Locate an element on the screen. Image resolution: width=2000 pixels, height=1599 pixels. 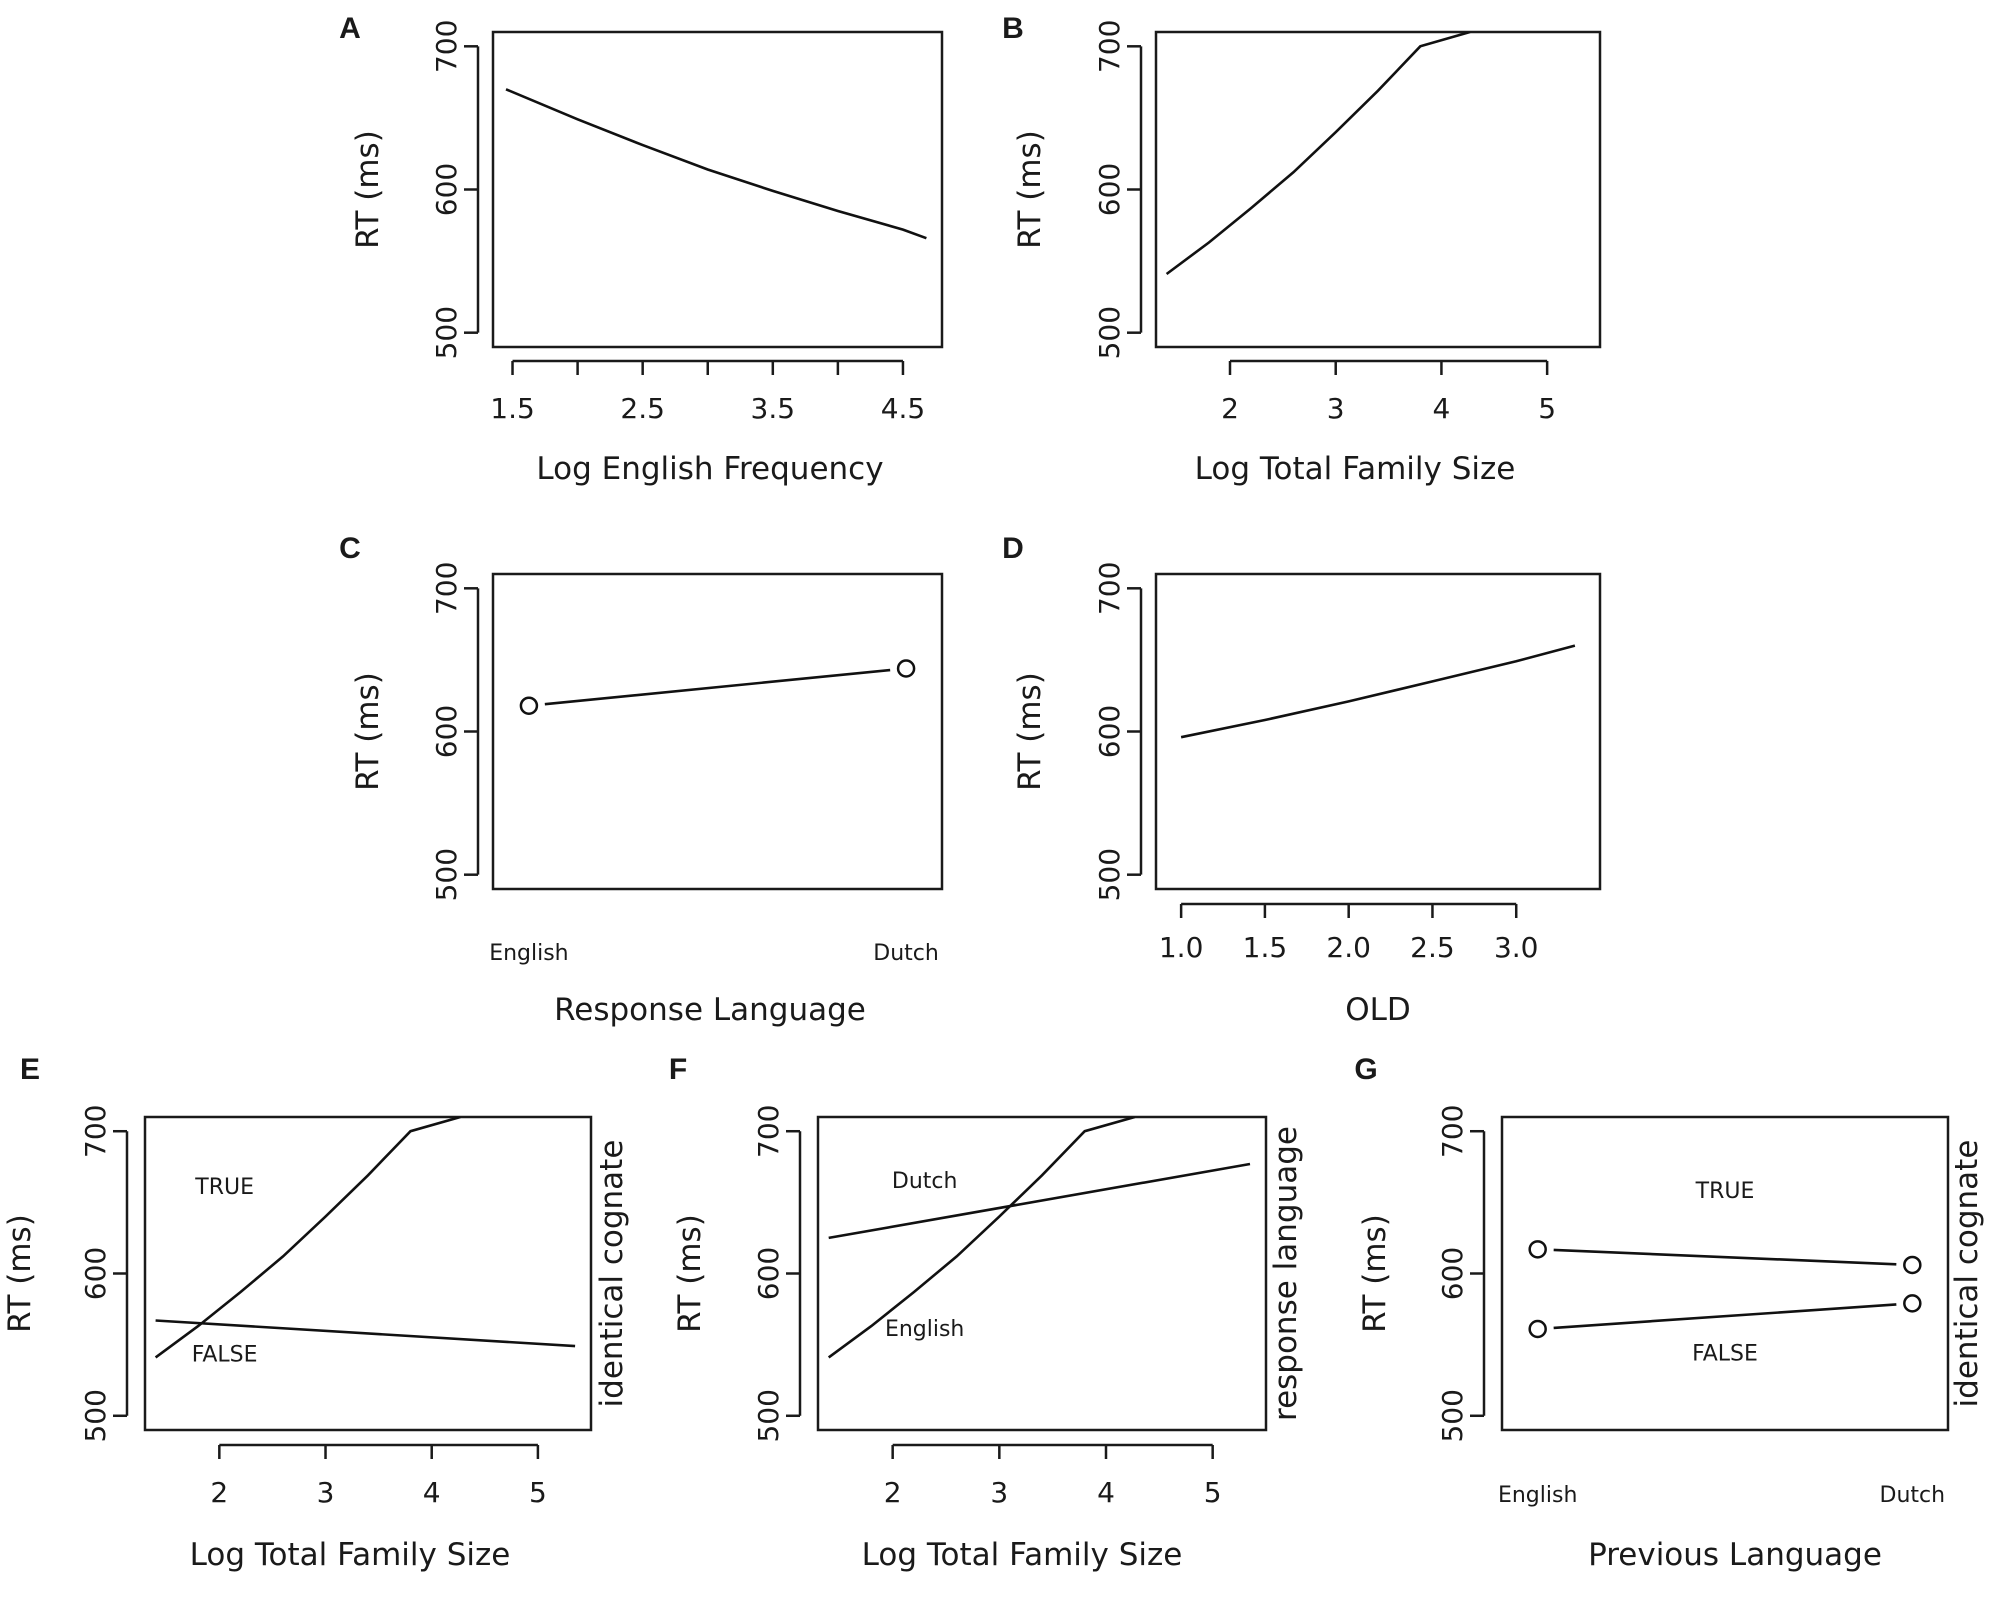
panel-letter: D is located at coordinates (1013, 548).